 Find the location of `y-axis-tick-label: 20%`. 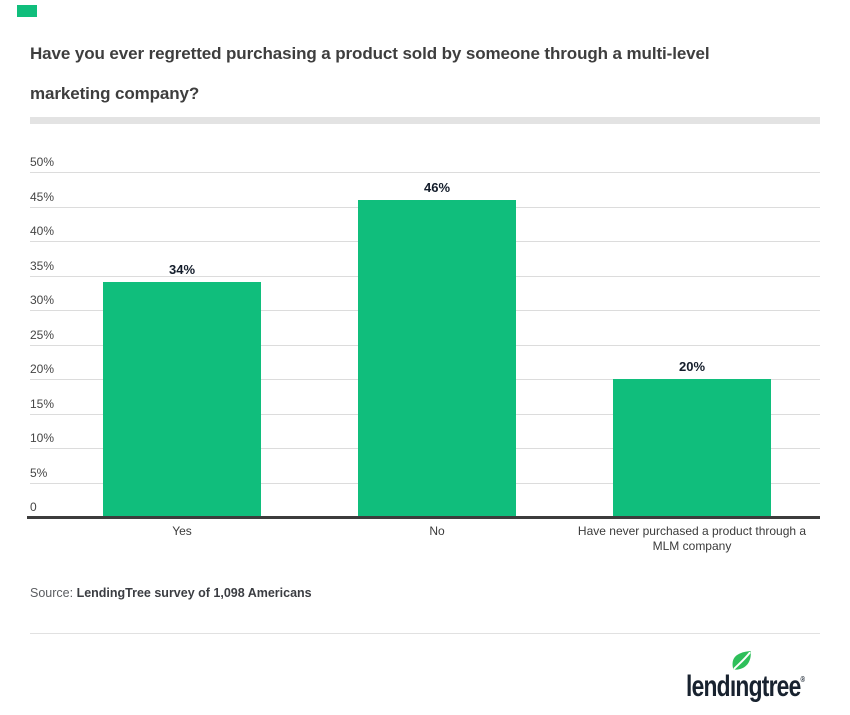

y-axis-tick-label: 20% is located at coordinates (42, 369).